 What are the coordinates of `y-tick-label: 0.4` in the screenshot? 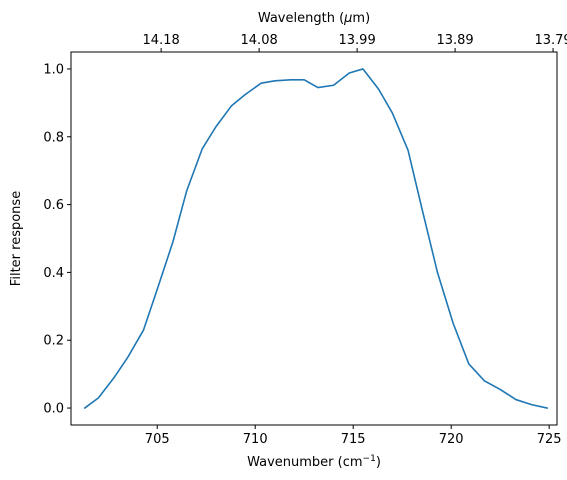 It's located at (53, 273).